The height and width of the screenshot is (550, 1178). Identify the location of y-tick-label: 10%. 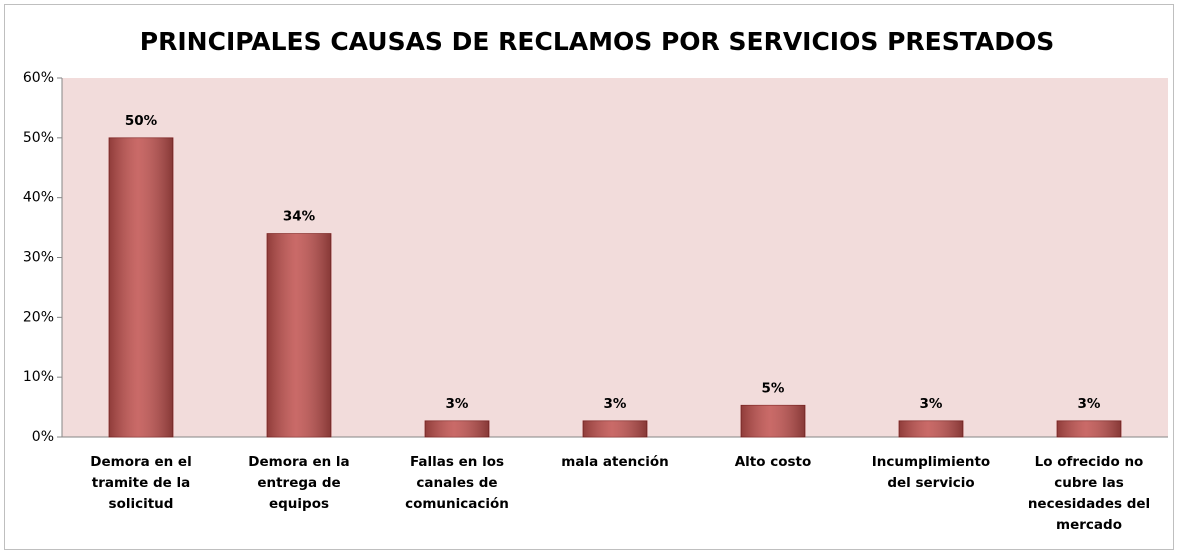
(38, 377).